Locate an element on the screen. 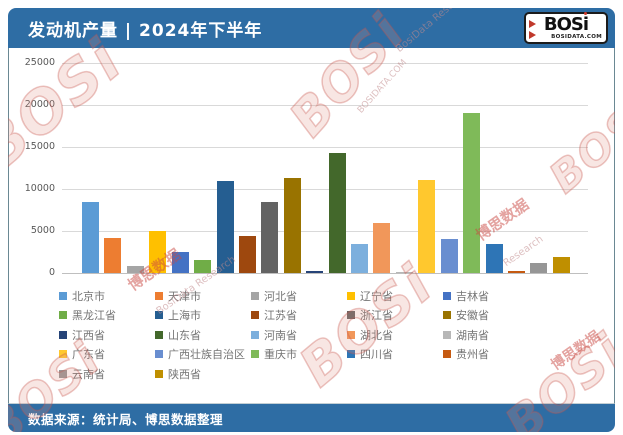 This screenshot has width=623, height=435. legend-label: 上海市 is located at coordinates (184, 316).